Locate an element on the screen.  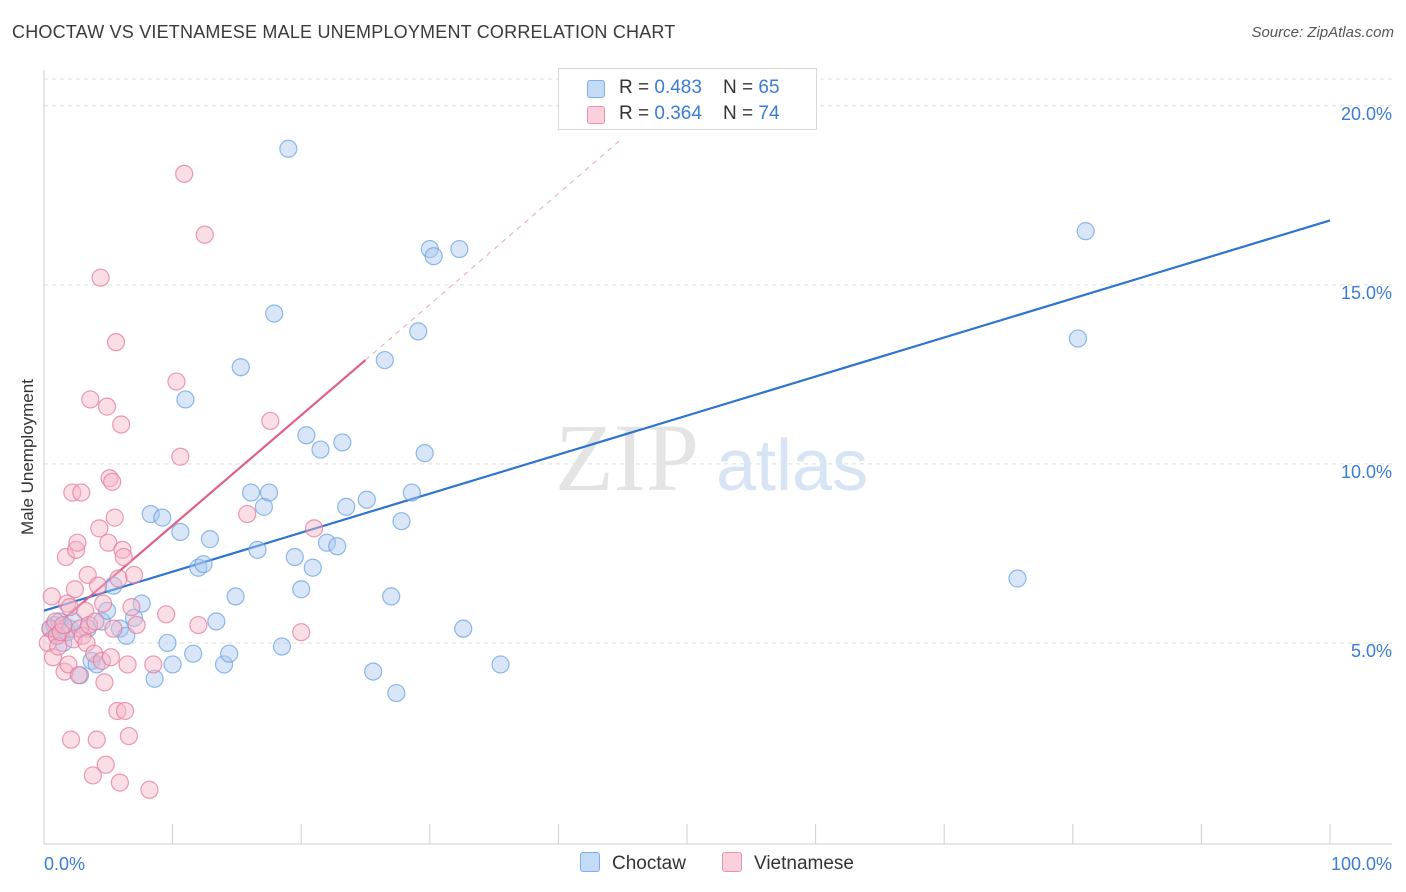
y-tick-label: 5.0% is located at coordinates (1371, 651).